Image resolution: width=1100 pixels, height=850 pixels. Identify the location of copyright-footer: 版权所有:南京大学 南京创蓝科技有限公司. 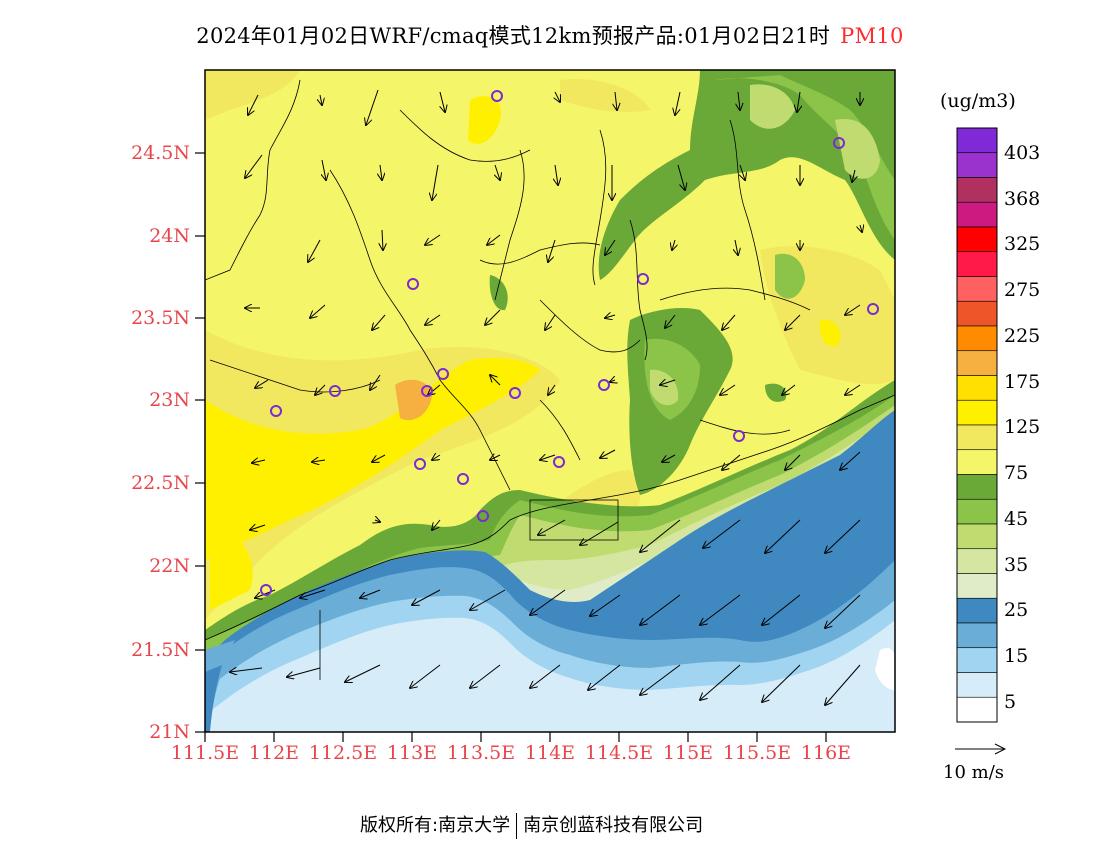
(531, 825).